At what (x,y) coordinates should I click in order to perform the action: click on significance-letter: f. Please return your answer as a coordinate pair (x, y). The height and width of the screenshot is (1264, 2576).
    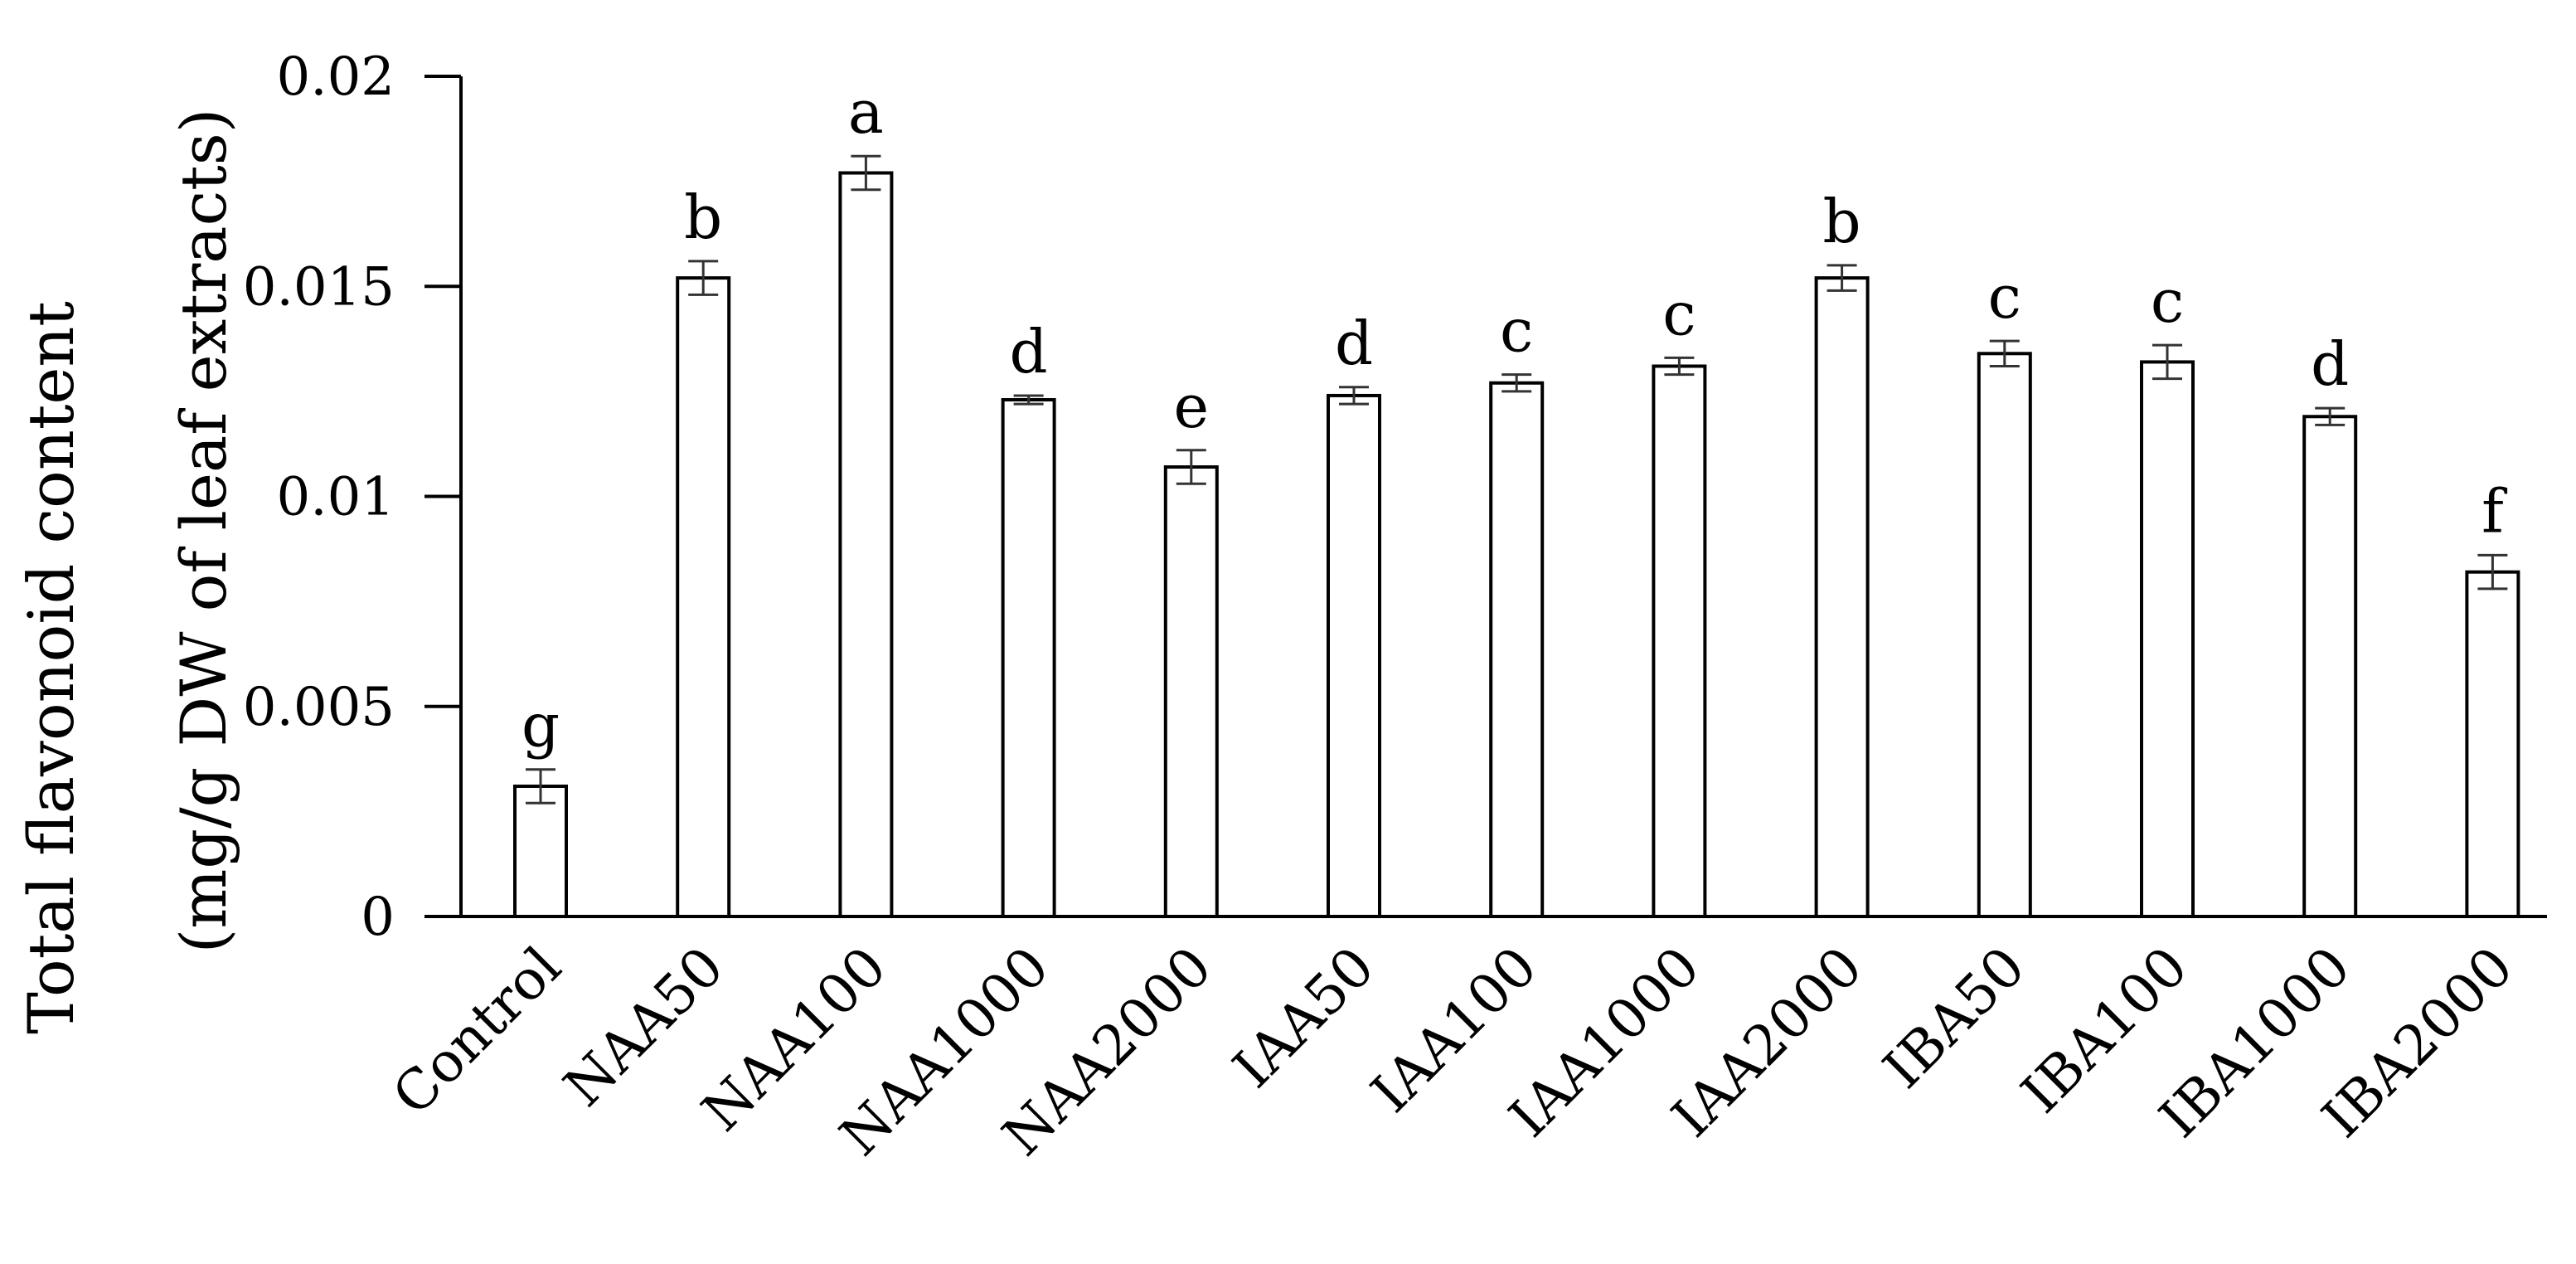
    Looking at the image, I should click on (2494, 511).